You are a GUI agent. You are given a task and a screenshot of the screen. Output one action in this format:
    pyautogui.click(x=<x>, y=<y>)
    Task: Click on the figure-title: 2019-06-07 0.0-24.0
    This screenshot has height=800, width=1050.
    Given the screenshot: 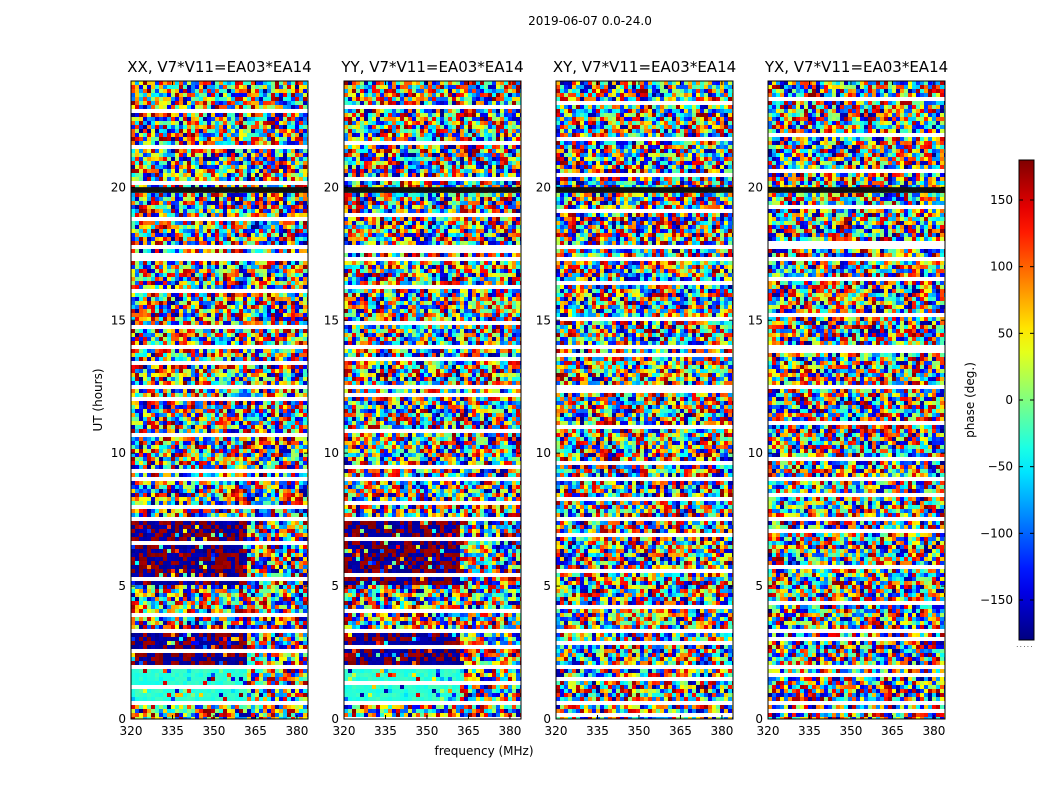 What is the action you would take?
    pyautogui.click(x=525, y=21)
    